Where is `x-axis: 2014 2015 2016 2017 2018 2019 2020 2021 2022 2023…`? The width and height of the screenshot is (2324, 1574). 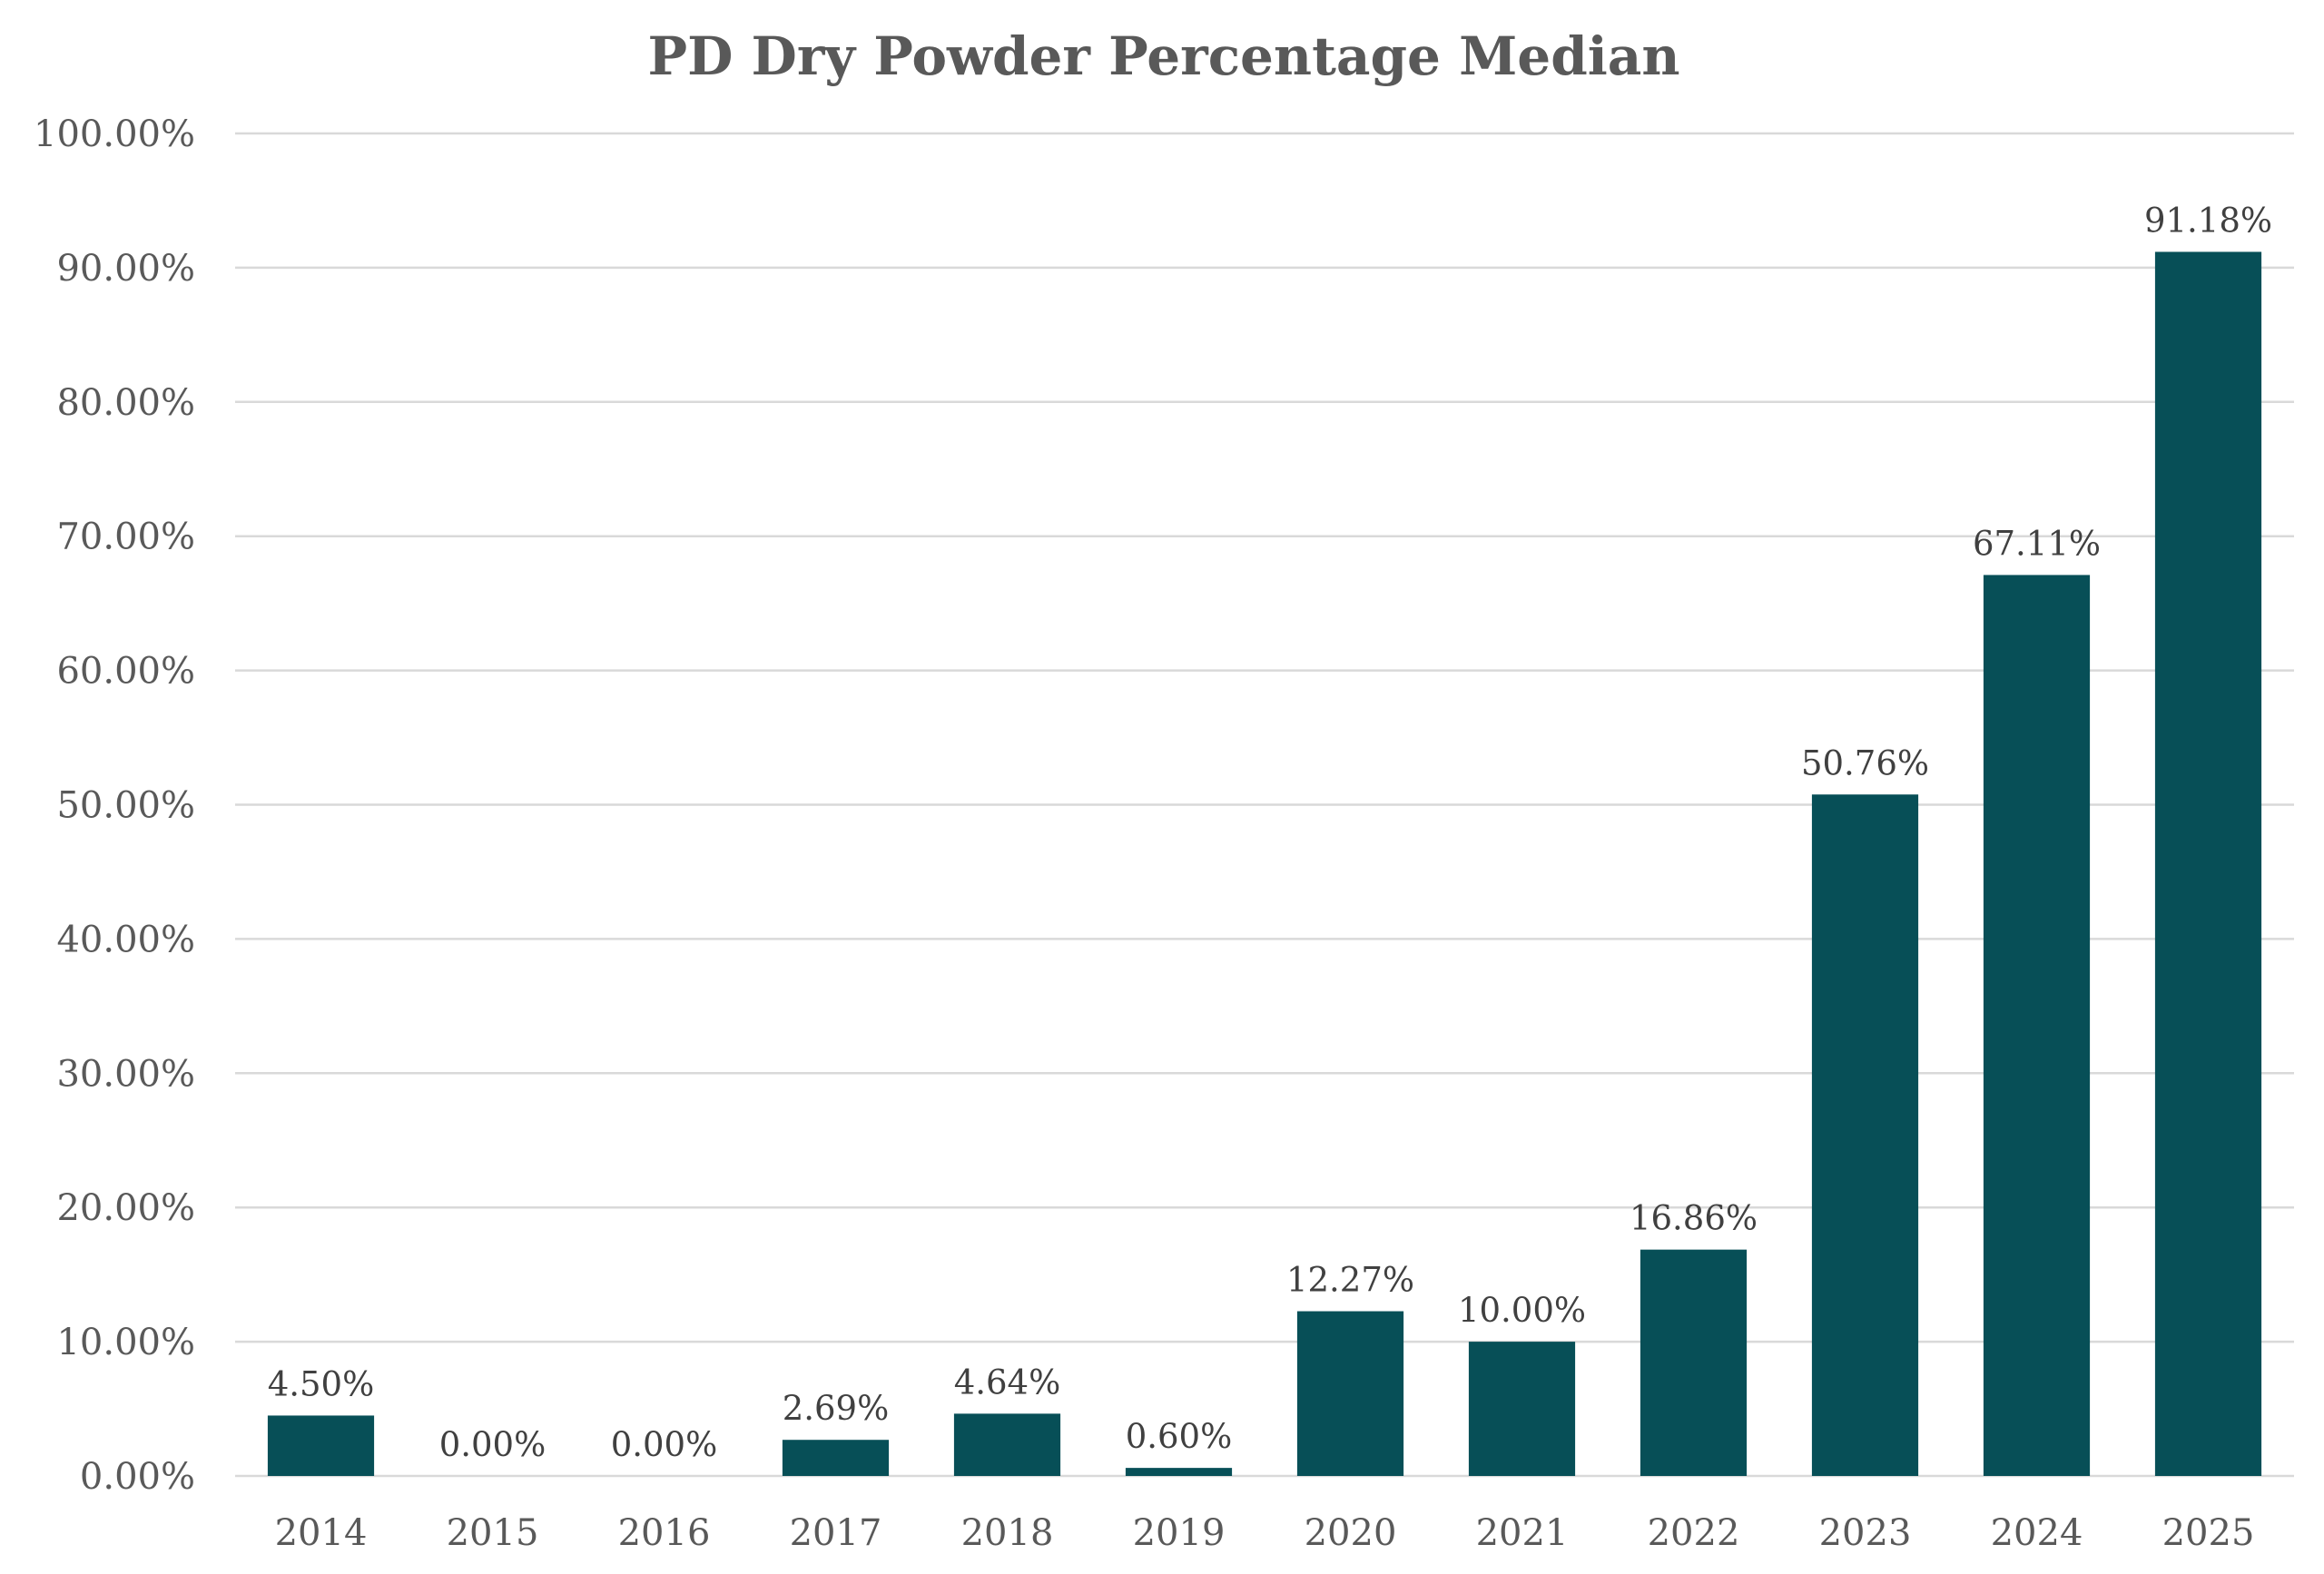 x-axis: 2014 2015 2016 2017 2018 2019 2020 2021 2022 2023… is located at coordinates (1265, 1533).